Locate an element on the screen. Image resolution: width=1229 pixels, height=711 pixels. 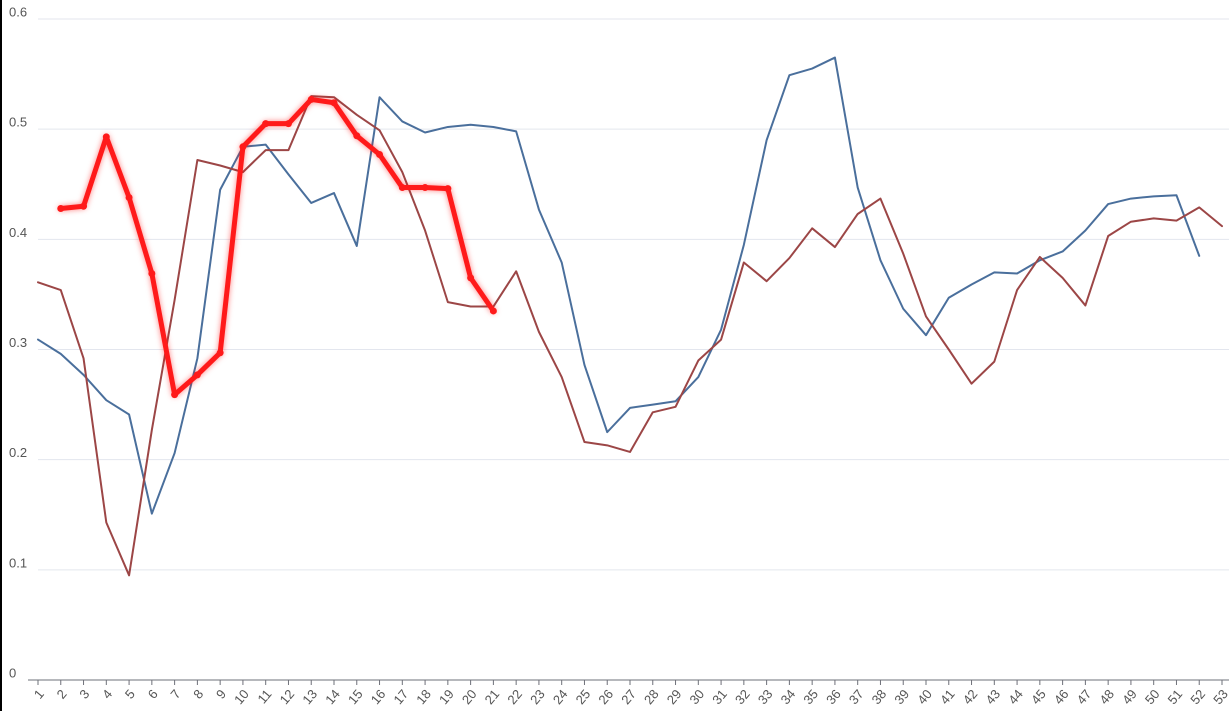
x-tick-label: 29 is located at coordinates (674, 696).